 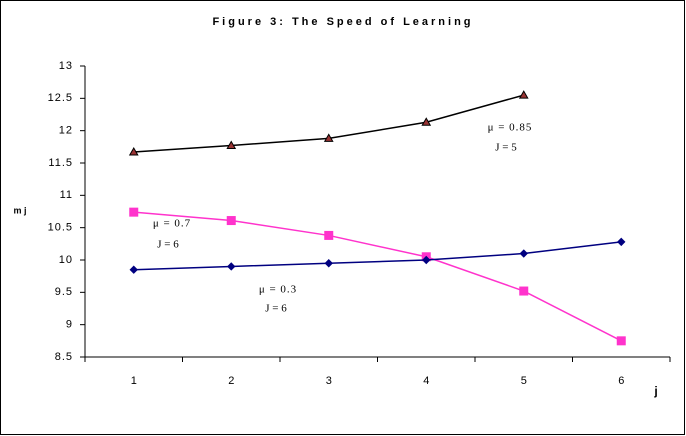 I want to click on x-axis-label: j, so click(x=655, y=391).